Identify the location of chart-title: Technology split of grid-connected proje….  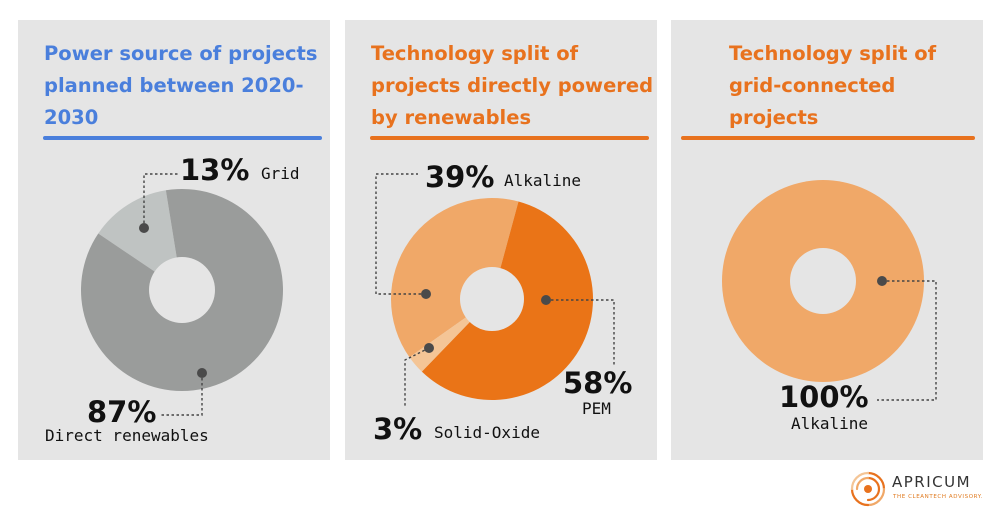
(833, 85).